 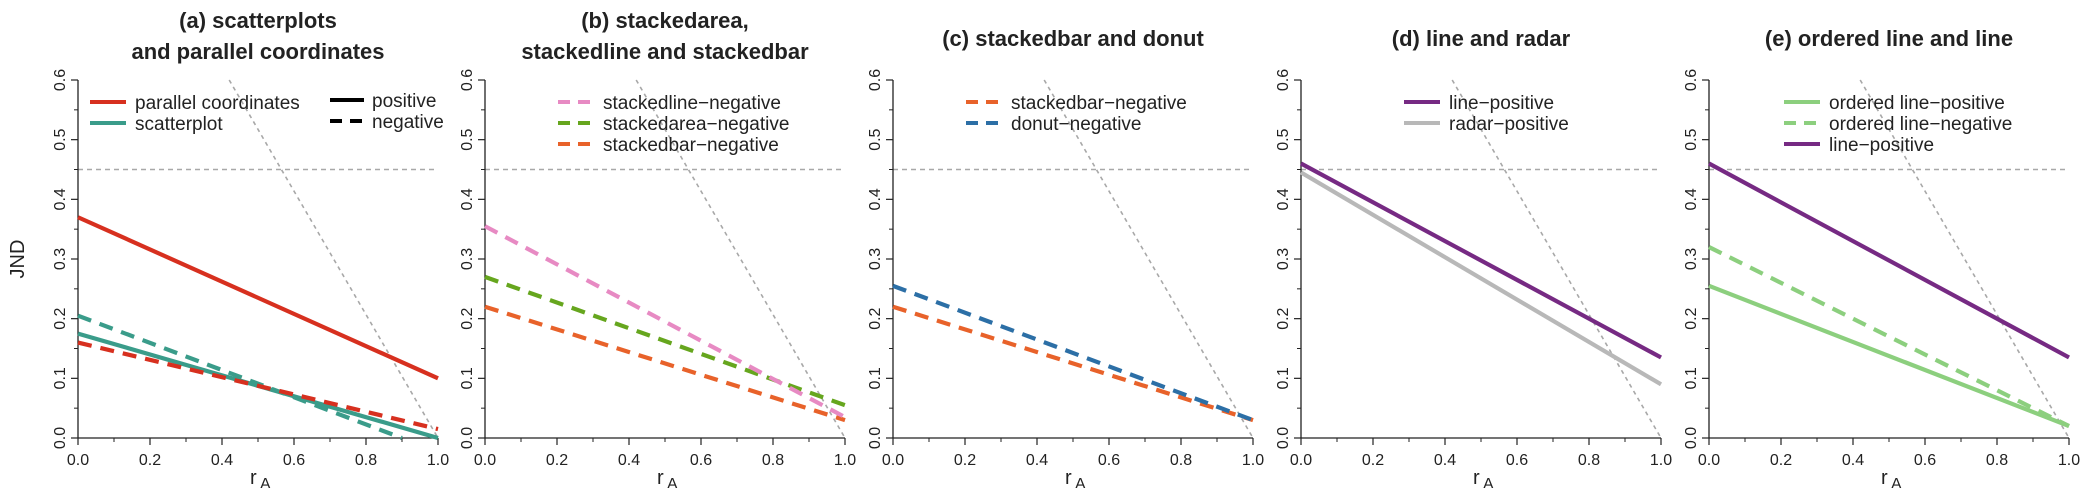 I want to click on legend-label: donut−negative, so click(x=1076, y=124).